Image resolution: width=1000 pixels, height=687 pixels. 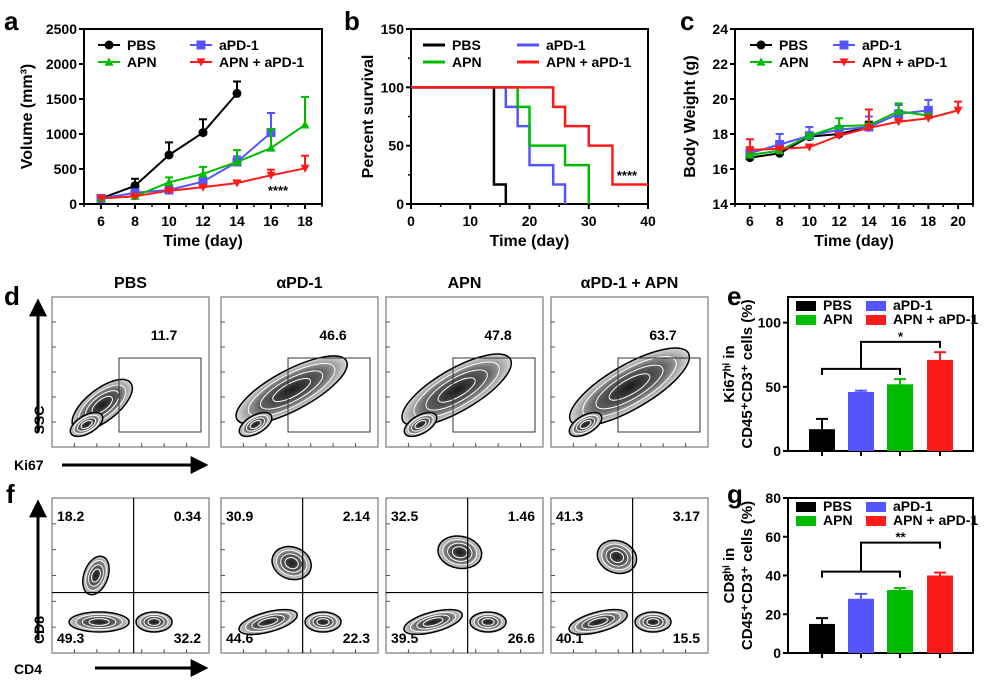 I want to click on significance-bracket-upper, so click(x=900, y=556).